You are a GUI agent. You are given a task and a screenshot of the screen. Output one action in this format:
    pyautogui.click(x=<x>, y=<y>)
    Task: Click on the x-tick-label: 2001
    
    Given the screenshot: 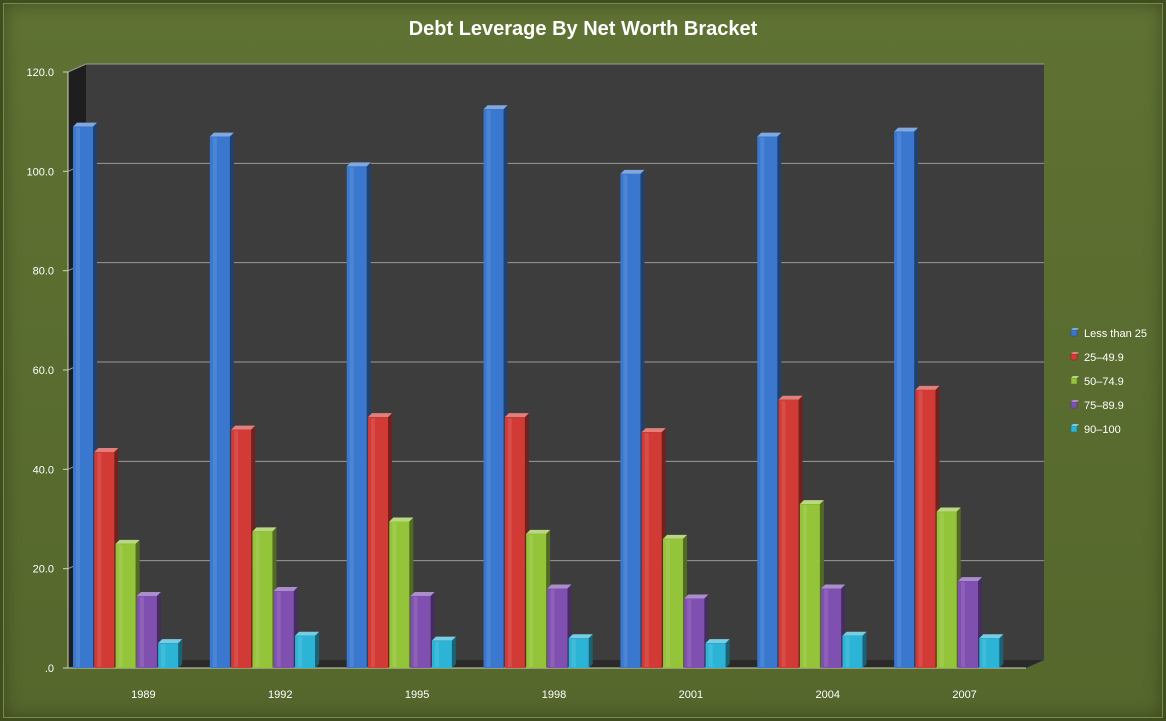 What is the action you would take?
    pyautogui.click(x=691, y=695)
    